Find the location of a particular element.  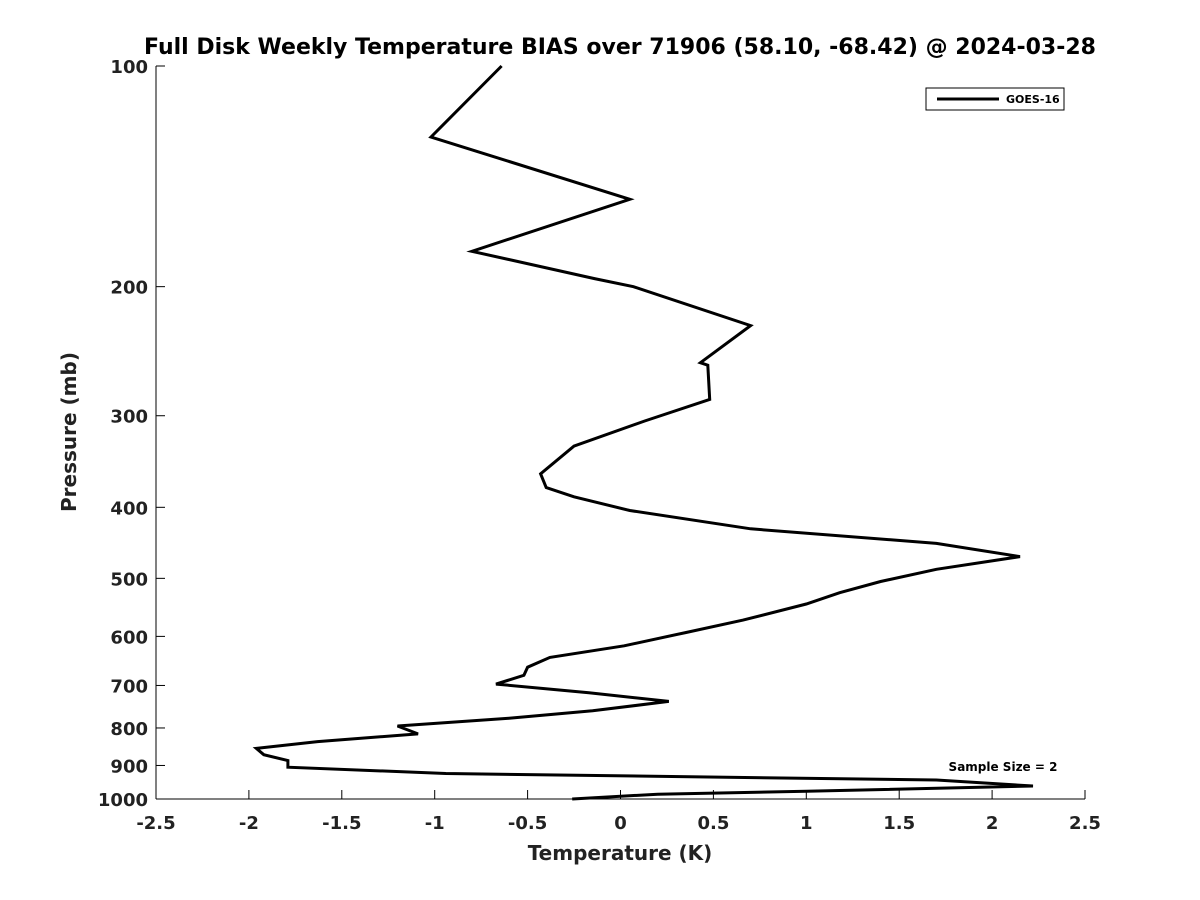

y-tick-label: 300 is located at coordinates (129, 417).